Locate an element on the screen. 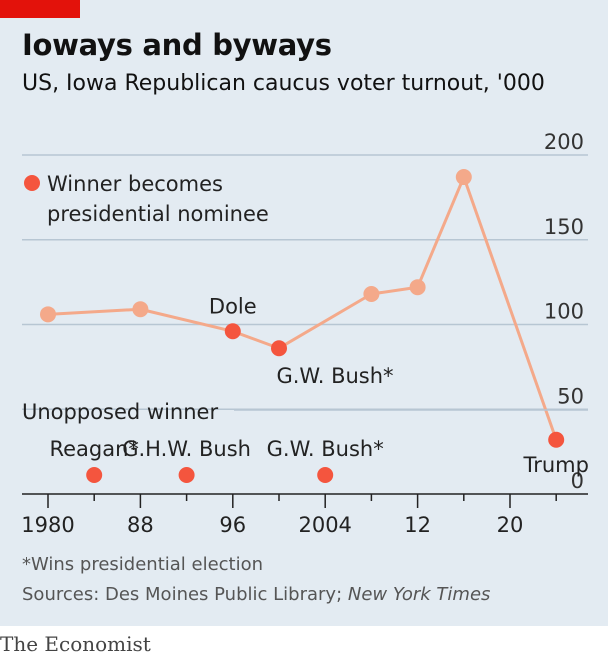  sources-italic: New York Times is located at coordinates (419, 594).